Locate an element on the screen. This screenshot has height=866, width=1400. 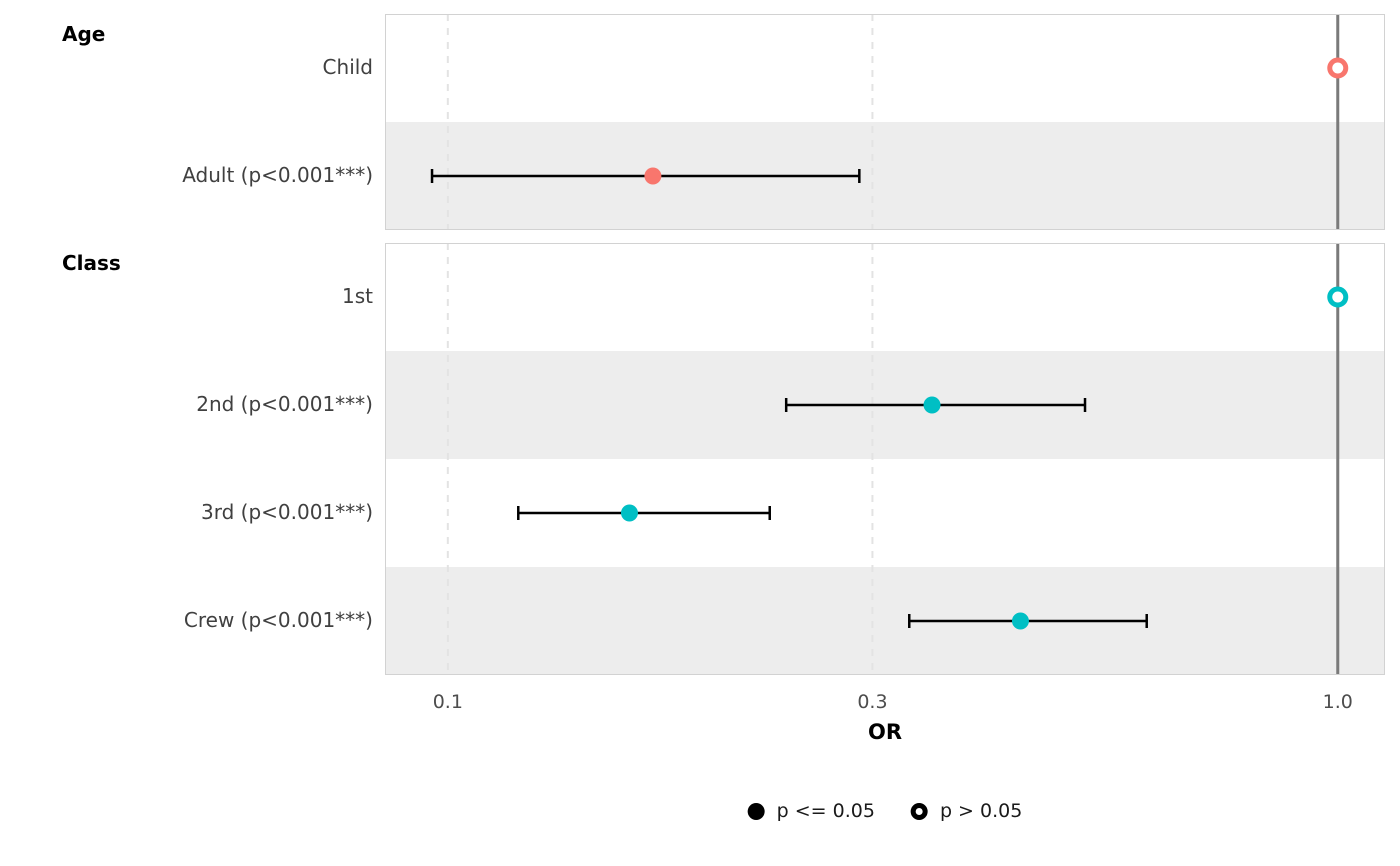
legend-item-p-0-05: p <= 0.05 is located at coordinates (811, 811).